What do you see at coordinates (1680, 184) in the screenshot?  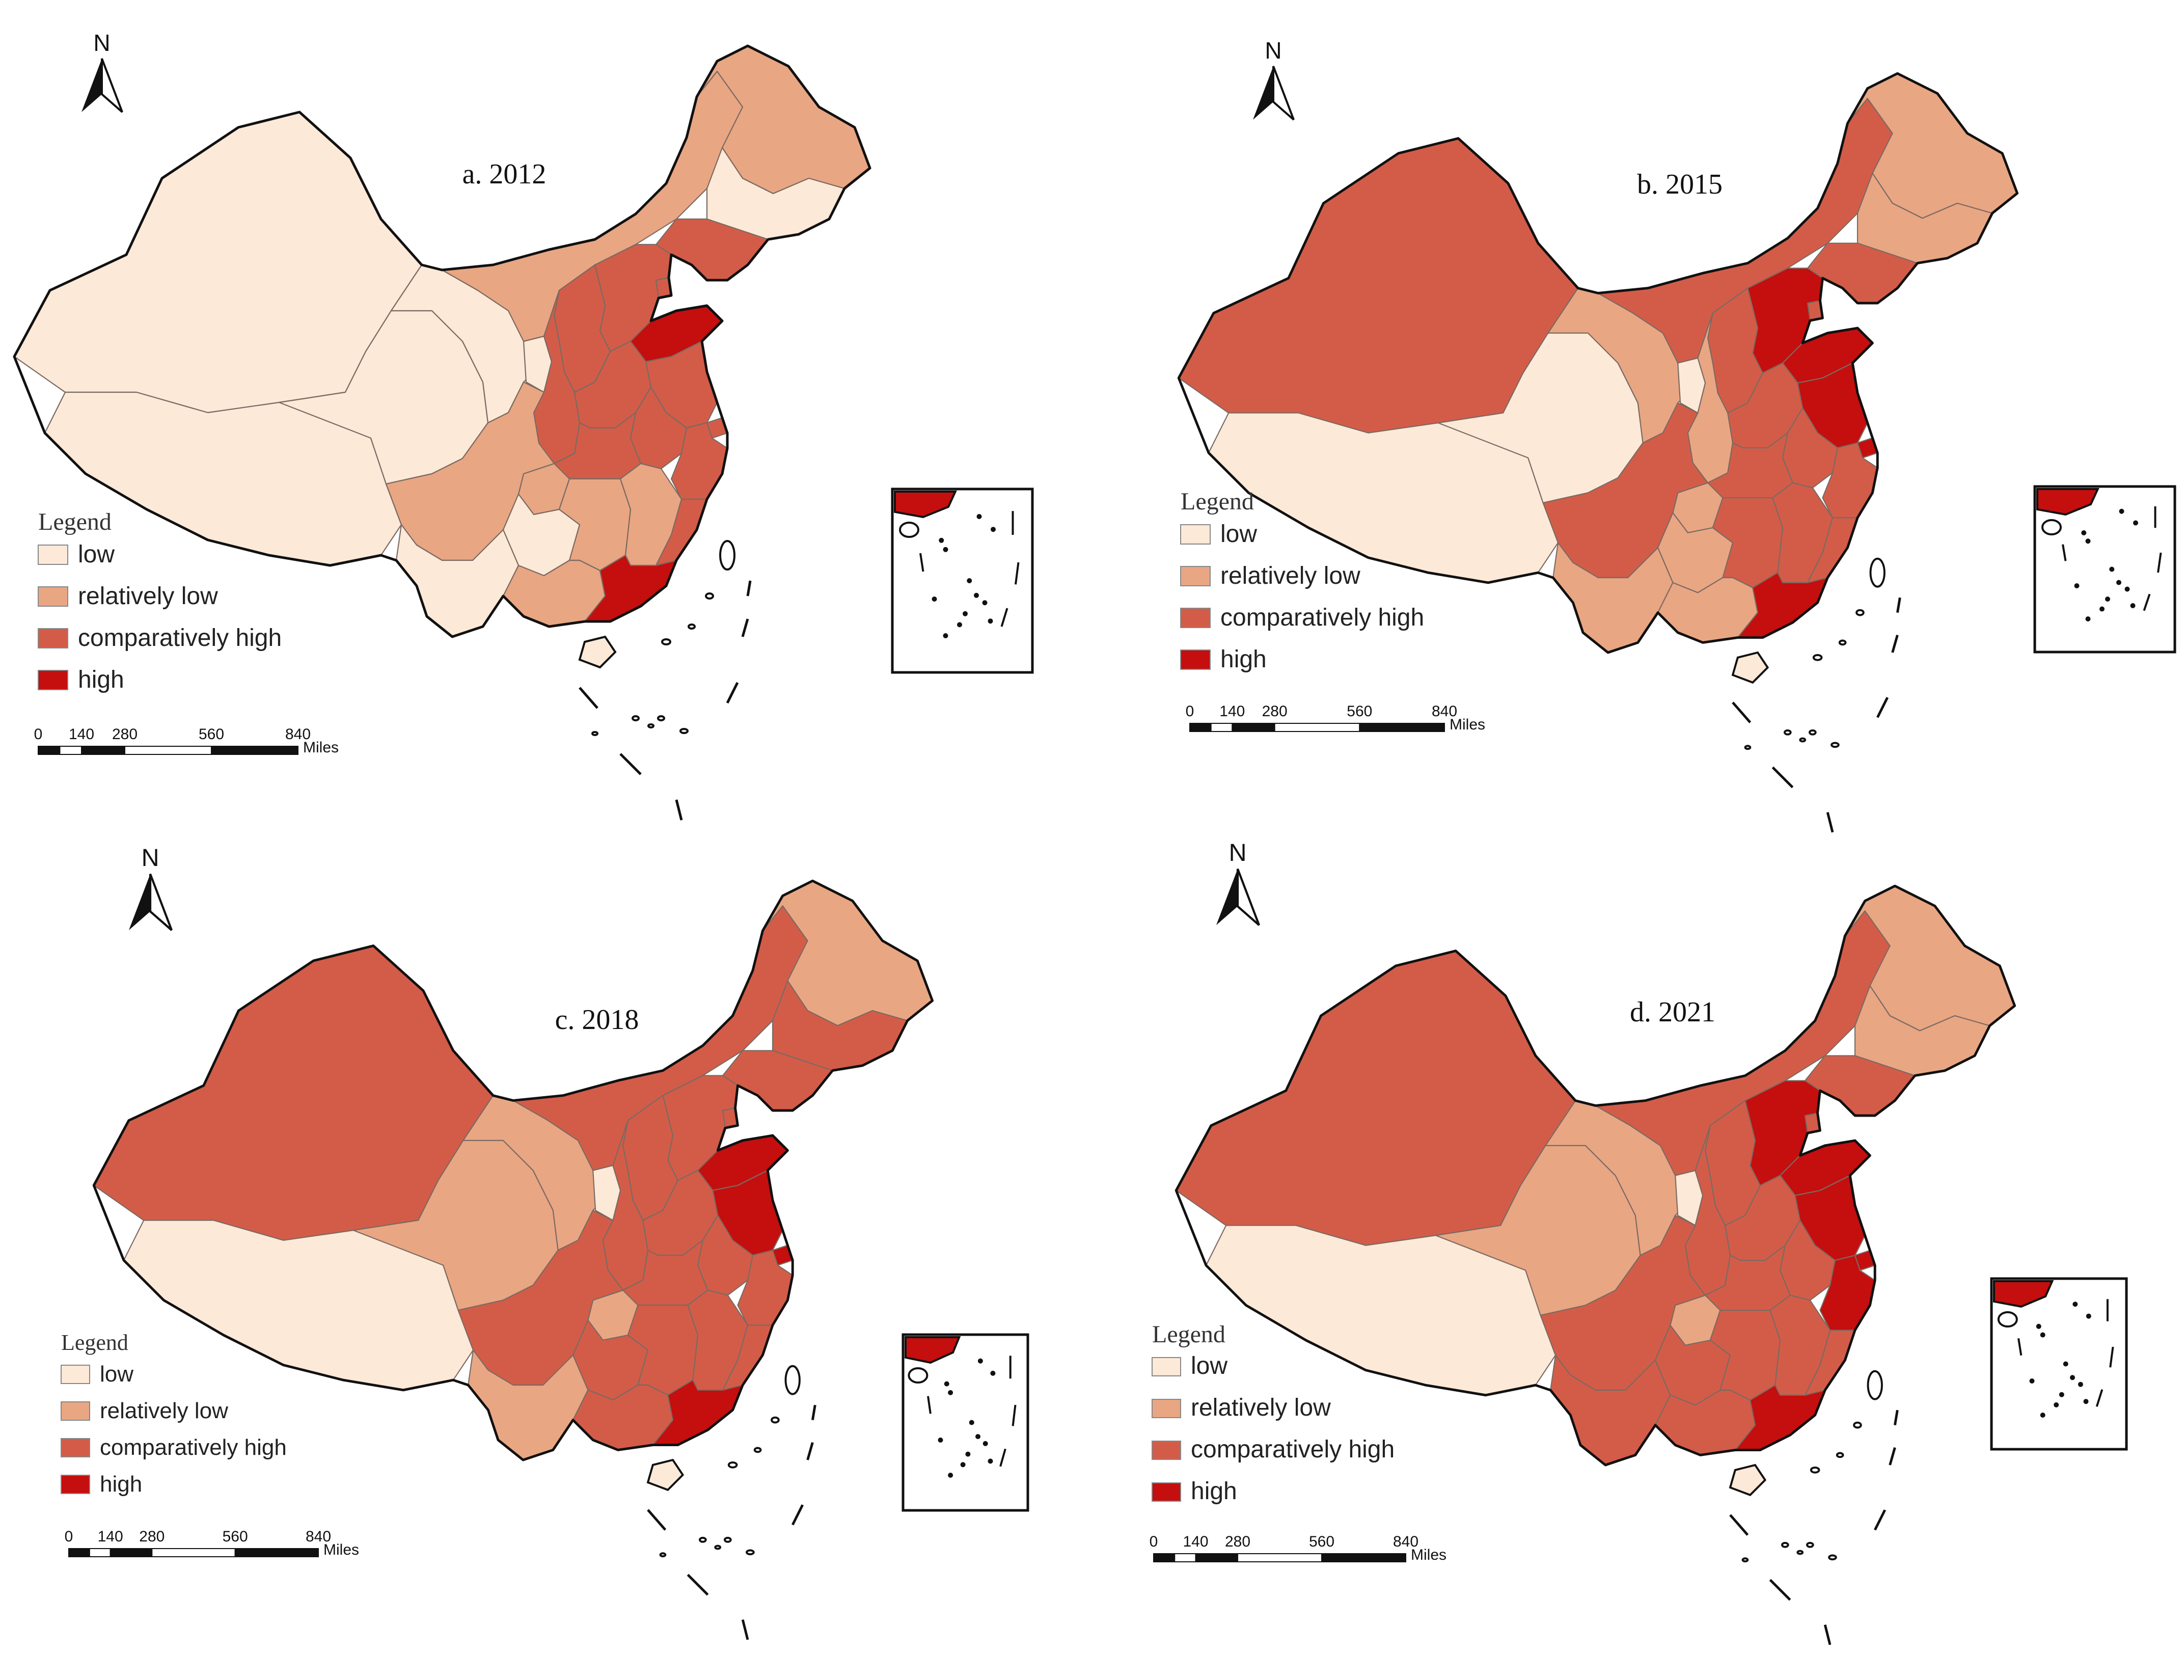 I see `panel-title: b. 2015` at bounding box center [1680, 184].